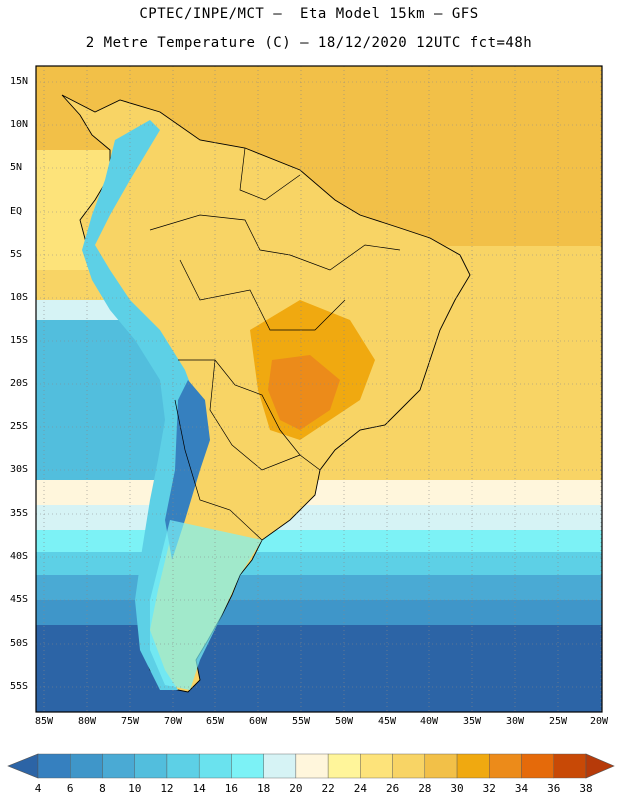 The width and height of the screenshot is (618, 800). What do you see at coordinates (515, 721) in the screenshot?
I see `lon-label: 30W` at bounding box center [515, 721].